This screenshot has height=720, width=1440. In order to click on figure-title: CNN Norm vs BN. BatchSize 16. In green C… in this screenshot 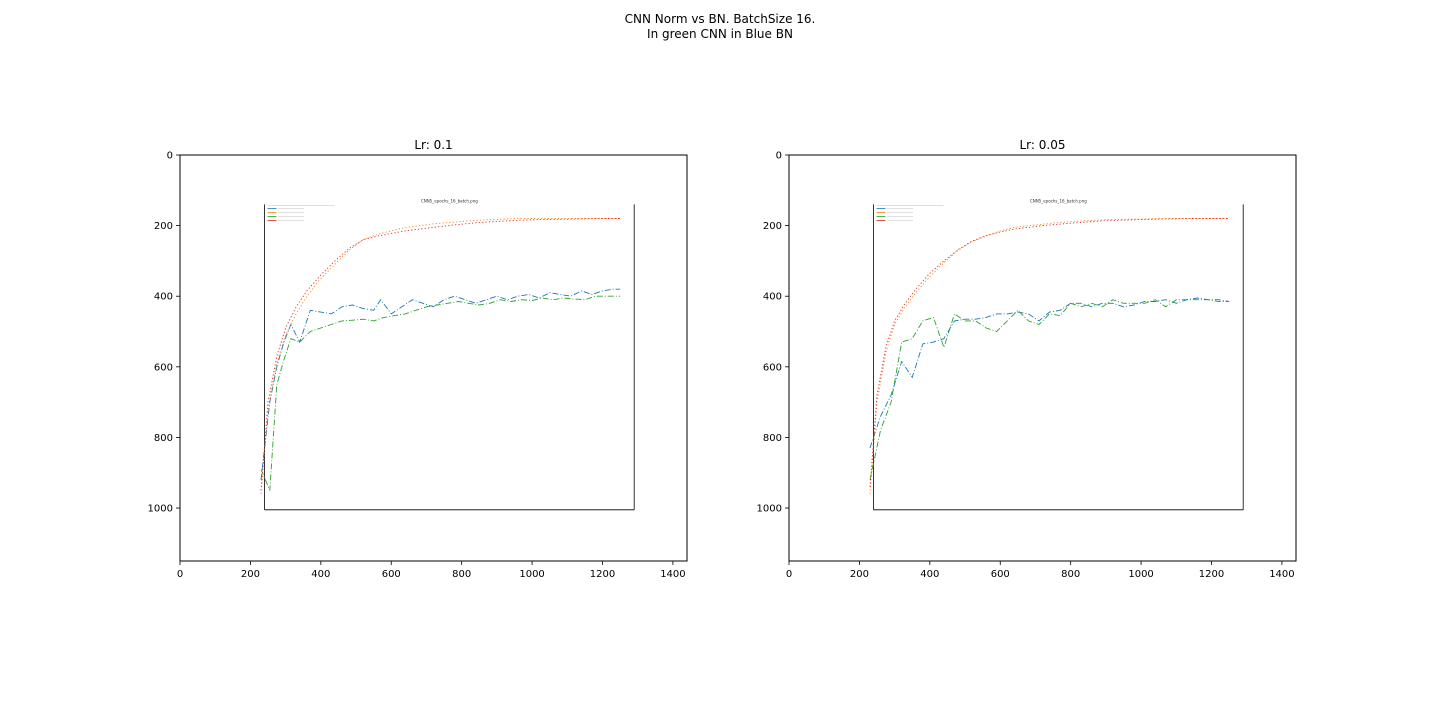, I will do `click(720, 27)`.